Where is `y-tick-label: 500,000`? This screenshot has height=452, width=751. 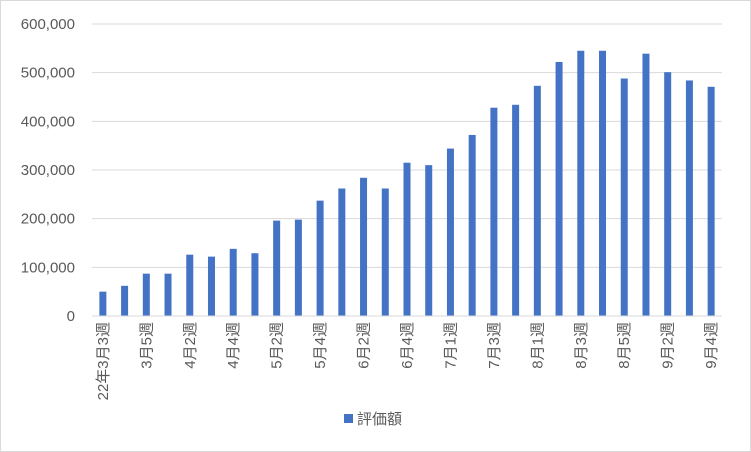
y-tick-label: 500,000 is located at coordinates (48, 73).